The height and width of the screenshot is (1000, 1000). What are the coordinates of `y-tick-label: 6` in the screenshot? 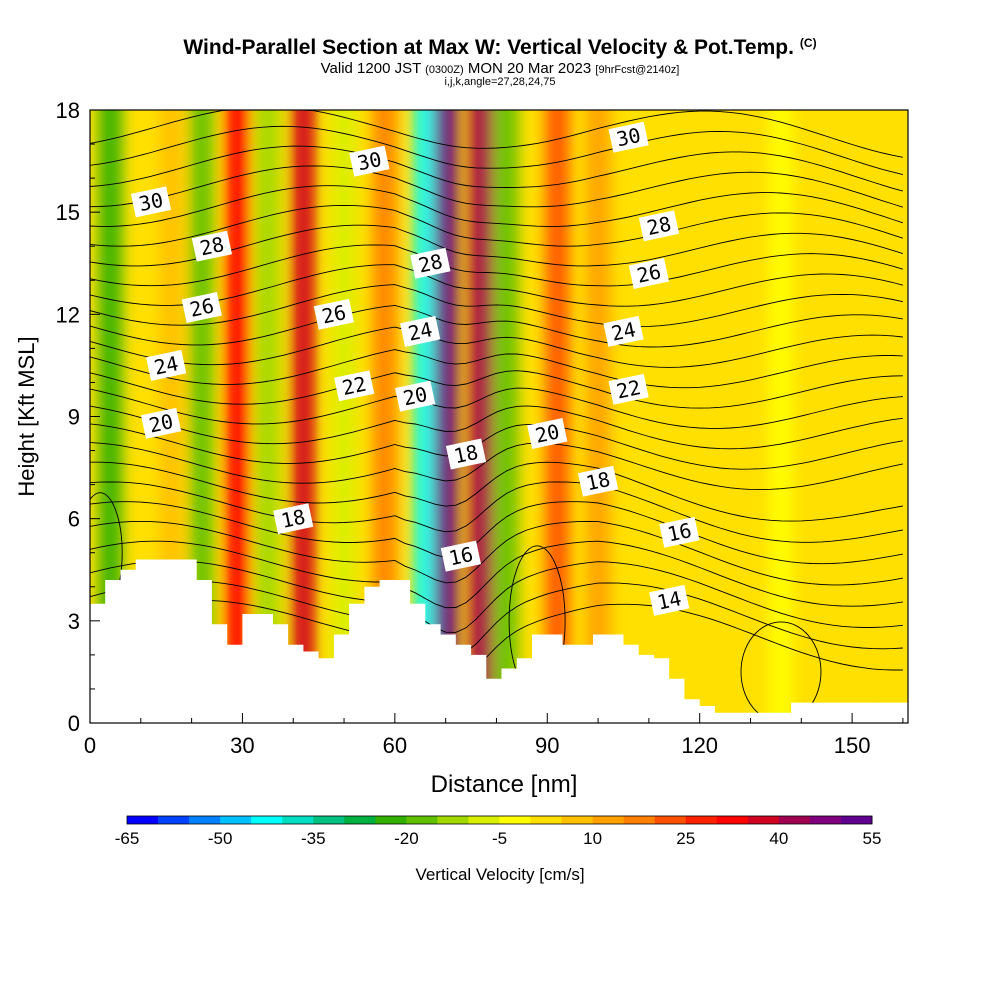 It's located at (74, 519).